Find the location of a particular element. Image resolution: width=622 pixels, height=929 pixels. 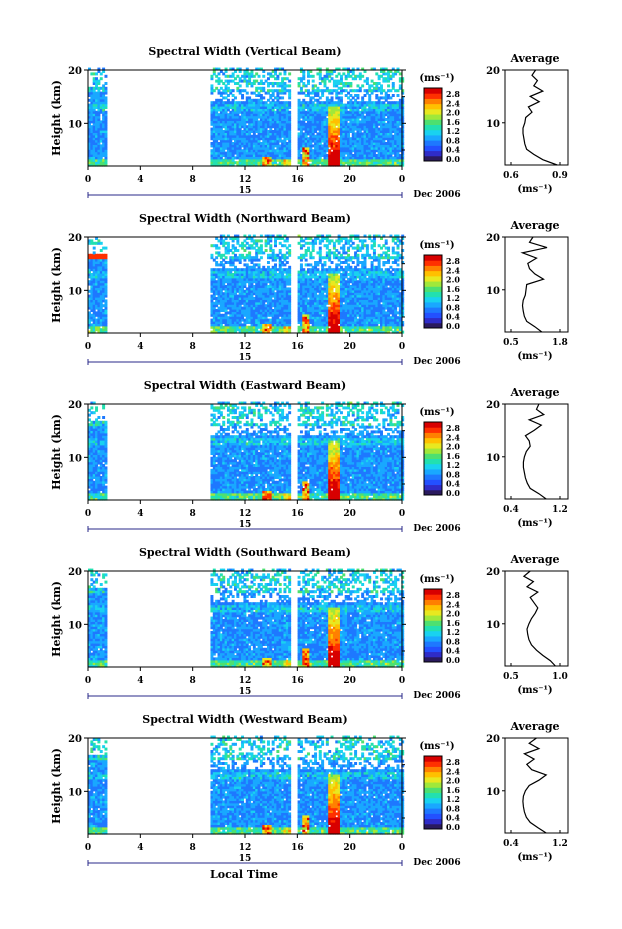

x-tick-label: 0 is located at coordinates (88, 180).